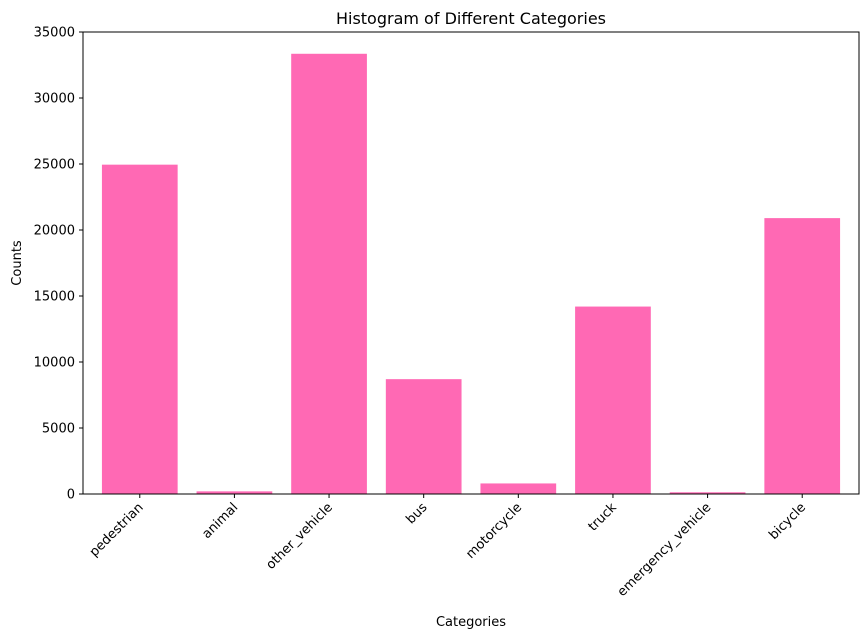 This screenshot has width=868, height=638. What do you see at coordinates (54, 165) in the screenshot?
I see `y-tick-label: 25000` at bounding box center [54, 165].